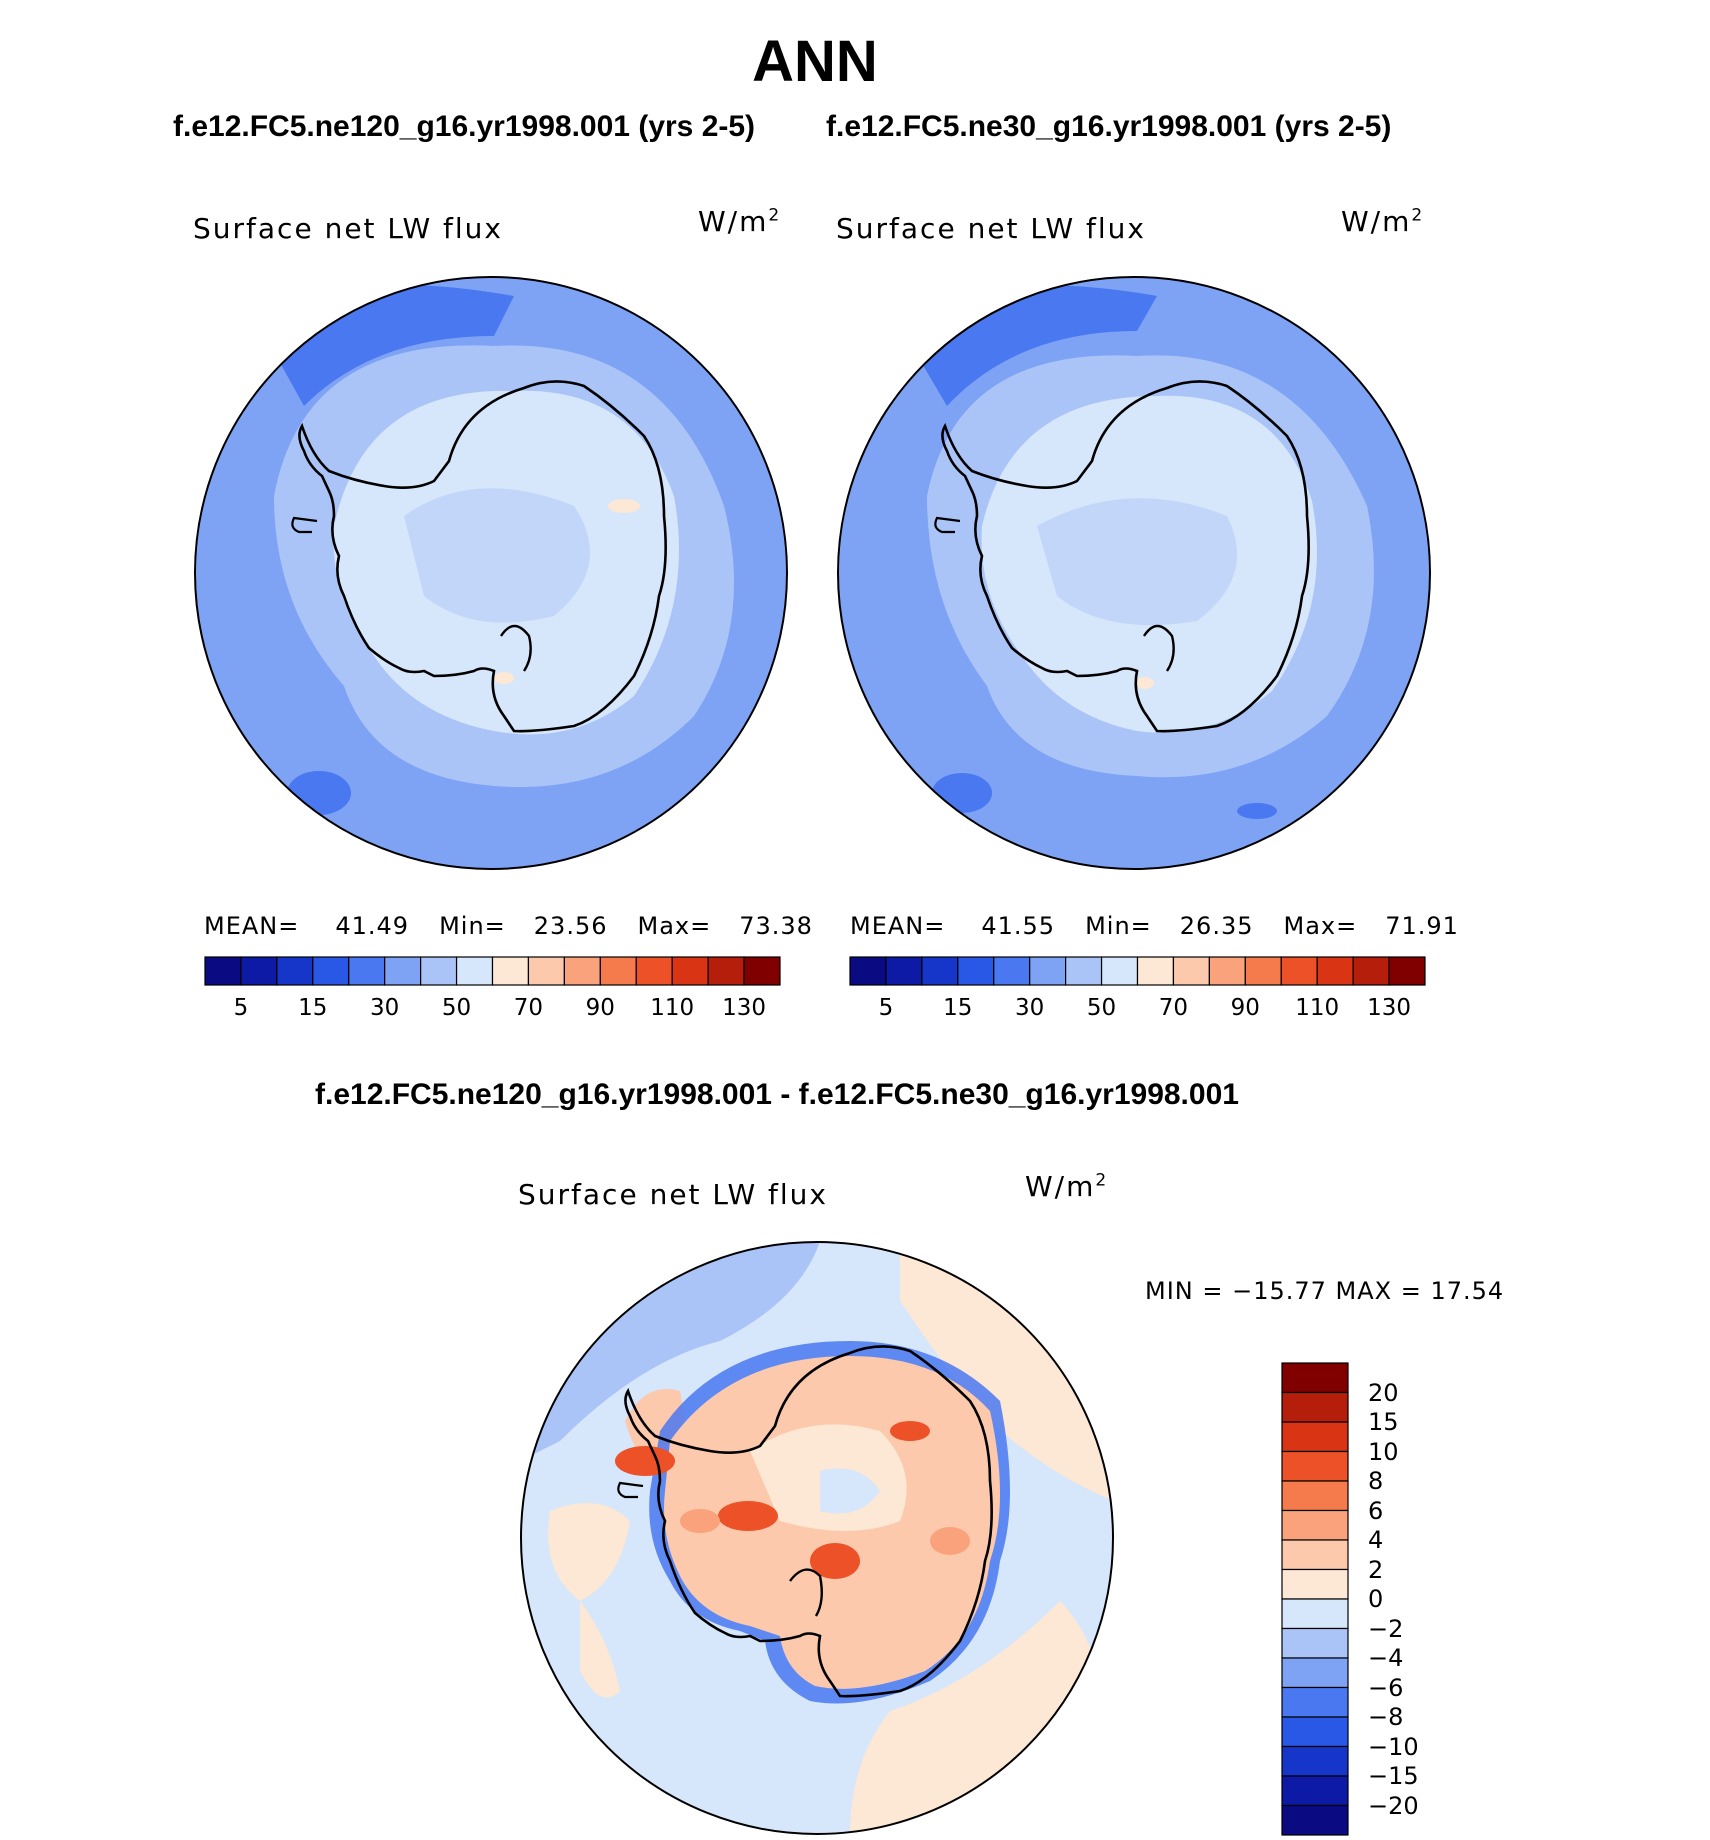 The image size is (1710, 1840). What do you see at coordinates (1109, 126) in the screenshot?
I see `right-case-title: f.e12.FC5.ne30_g16.yr1998.001 (yrs 2-5)` at bounding box center [1109, 126].